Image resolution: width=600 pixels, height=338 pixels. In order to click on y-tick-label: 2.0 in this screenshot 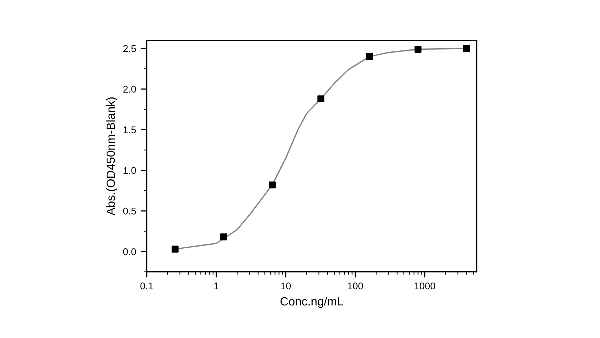, I will do `click(130, 89)`.